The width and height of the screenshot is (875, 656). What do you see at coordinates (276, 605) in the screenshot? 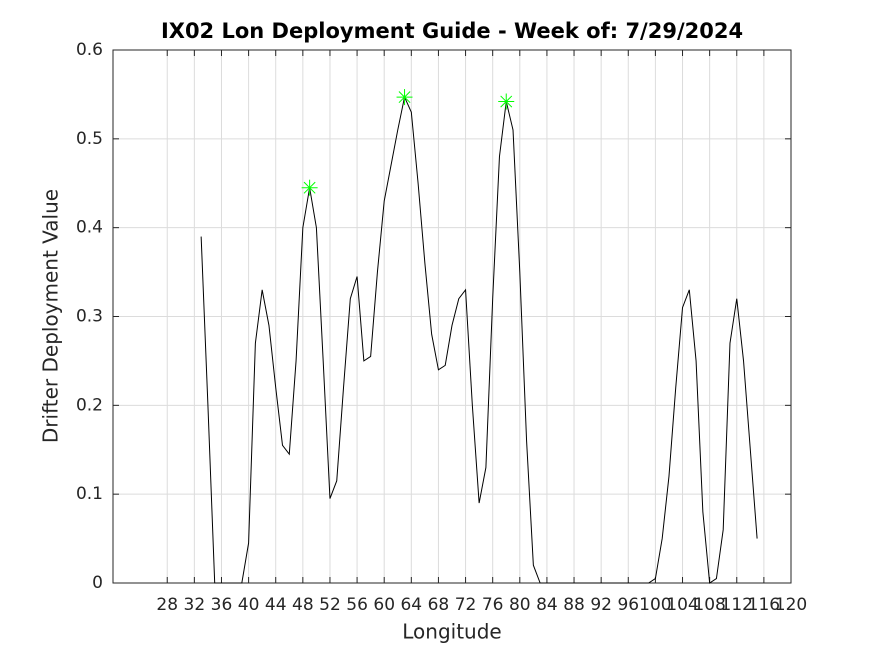
I see `x-tick-label: 44` at bounding box center [276, 605].